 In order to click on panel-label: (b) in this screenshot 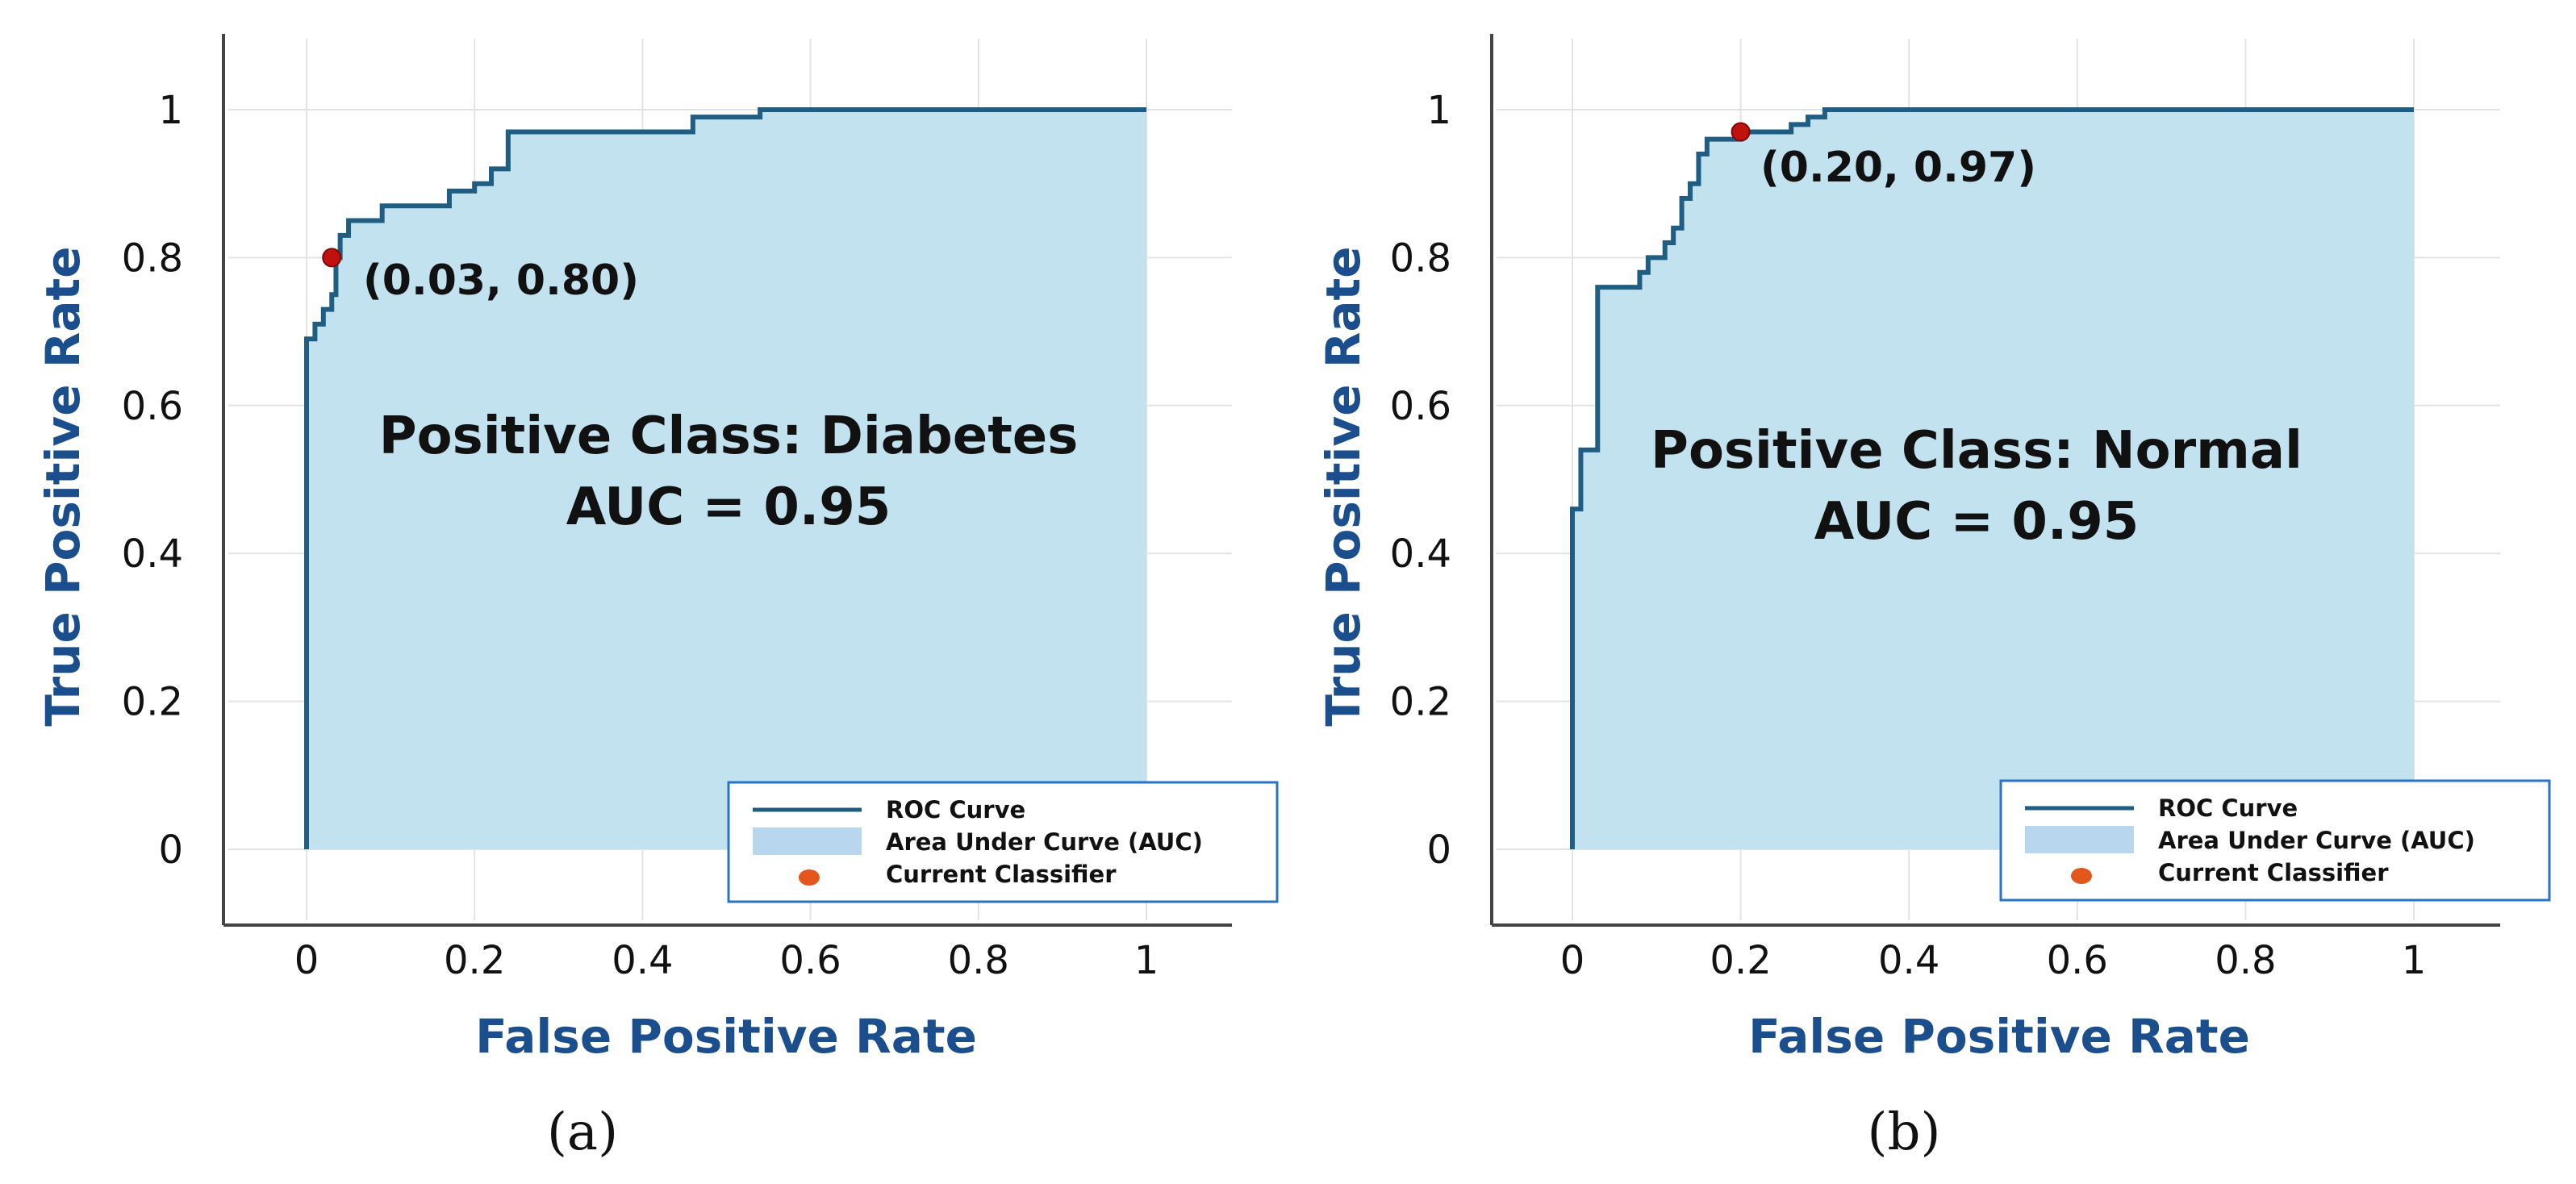, I will do `click(1904, 1133)`.